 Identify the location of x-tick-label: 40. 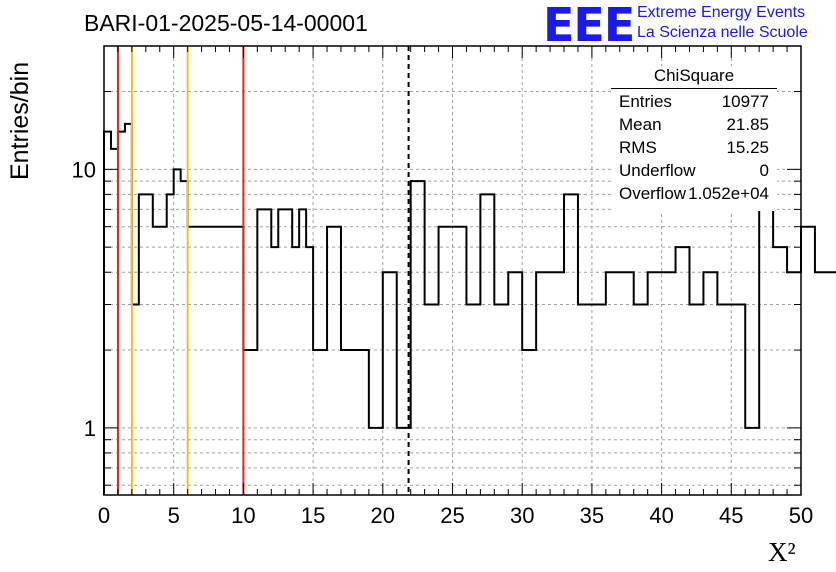
(661, 515).